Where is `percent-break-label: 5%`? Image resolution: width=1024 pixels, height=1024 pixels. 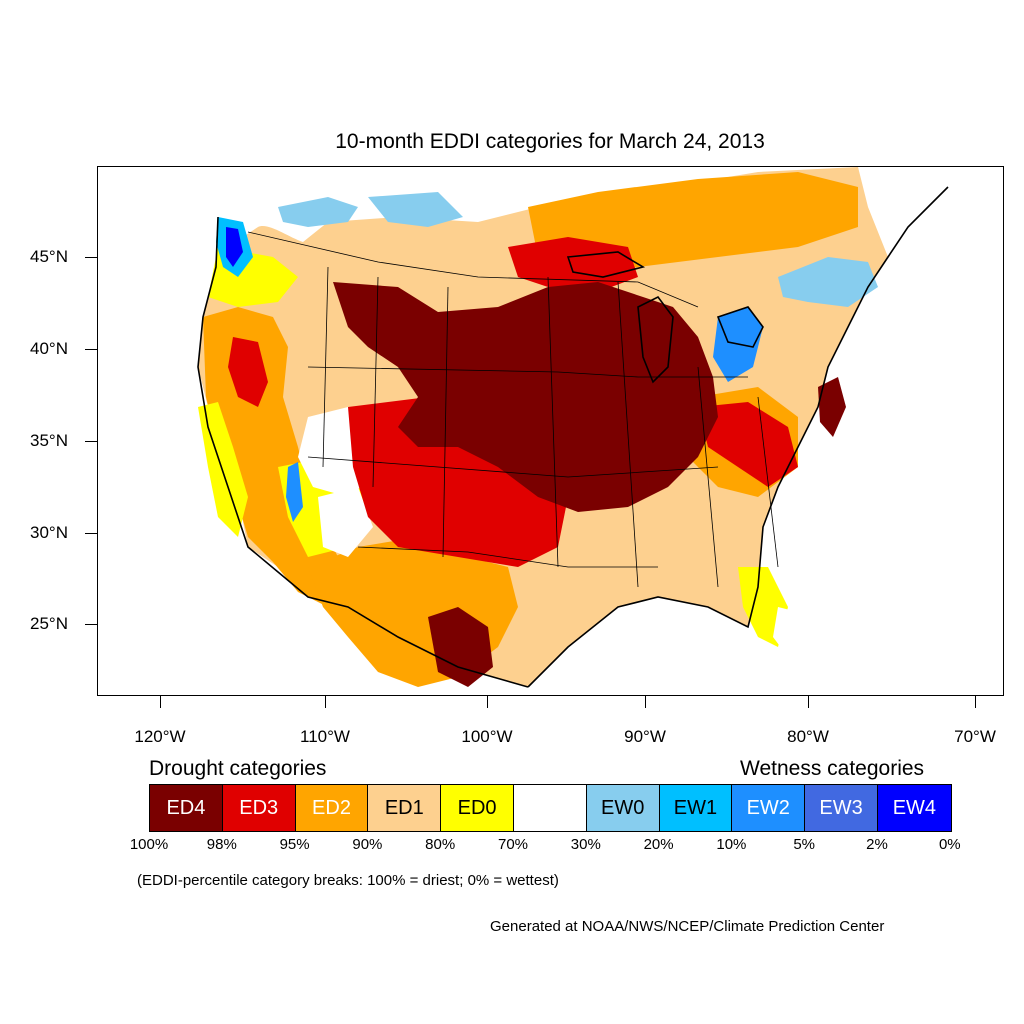 percent-break-label: 5% is located at coordinates (804, 844).